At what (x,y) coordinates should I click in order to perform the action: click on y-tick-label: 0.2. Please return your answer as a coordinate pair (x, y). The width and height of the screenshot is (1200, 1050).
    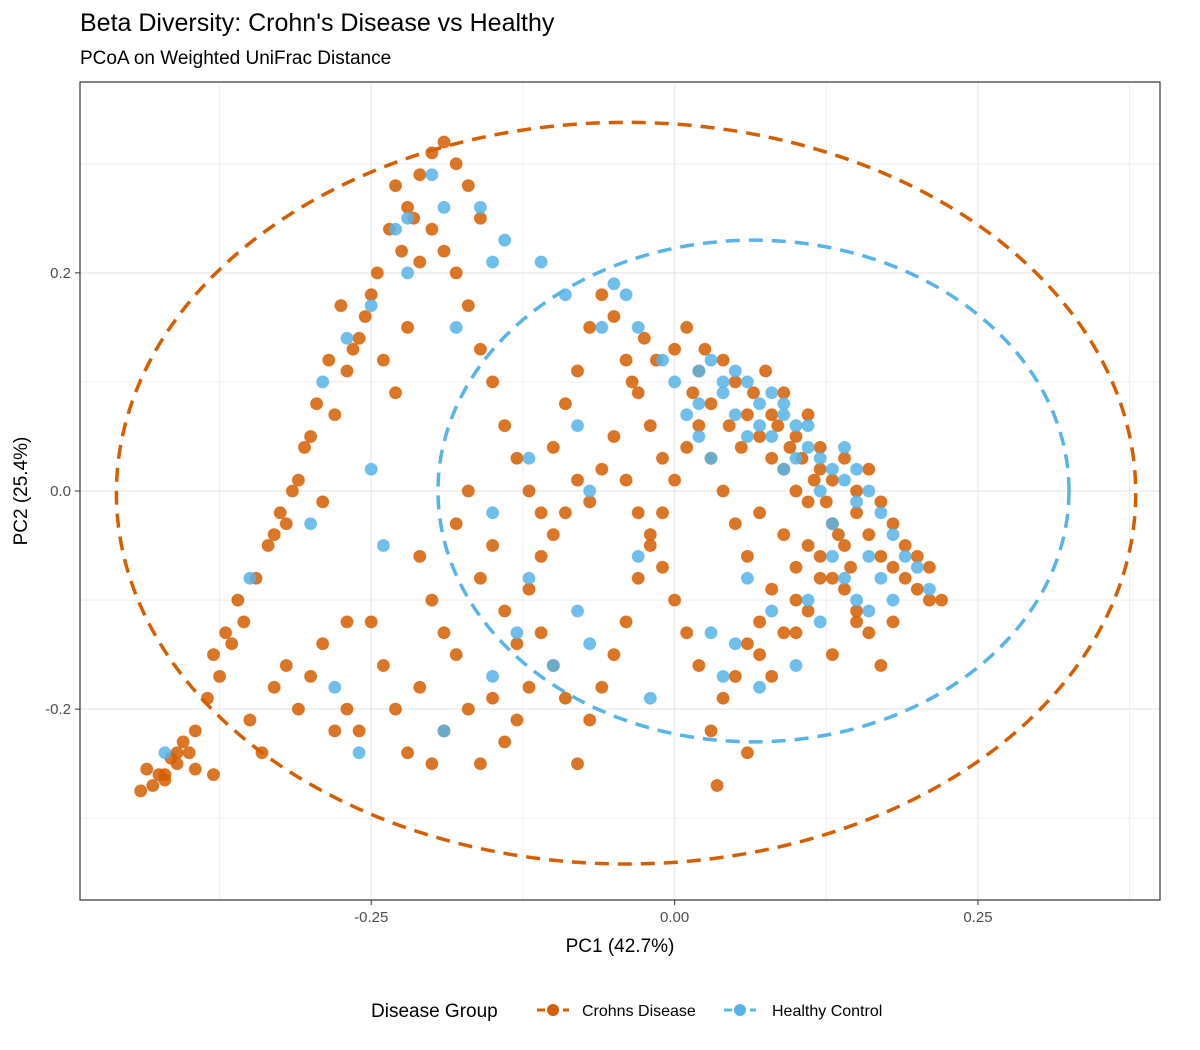
    Looking at the image, I should click on (60, 273).